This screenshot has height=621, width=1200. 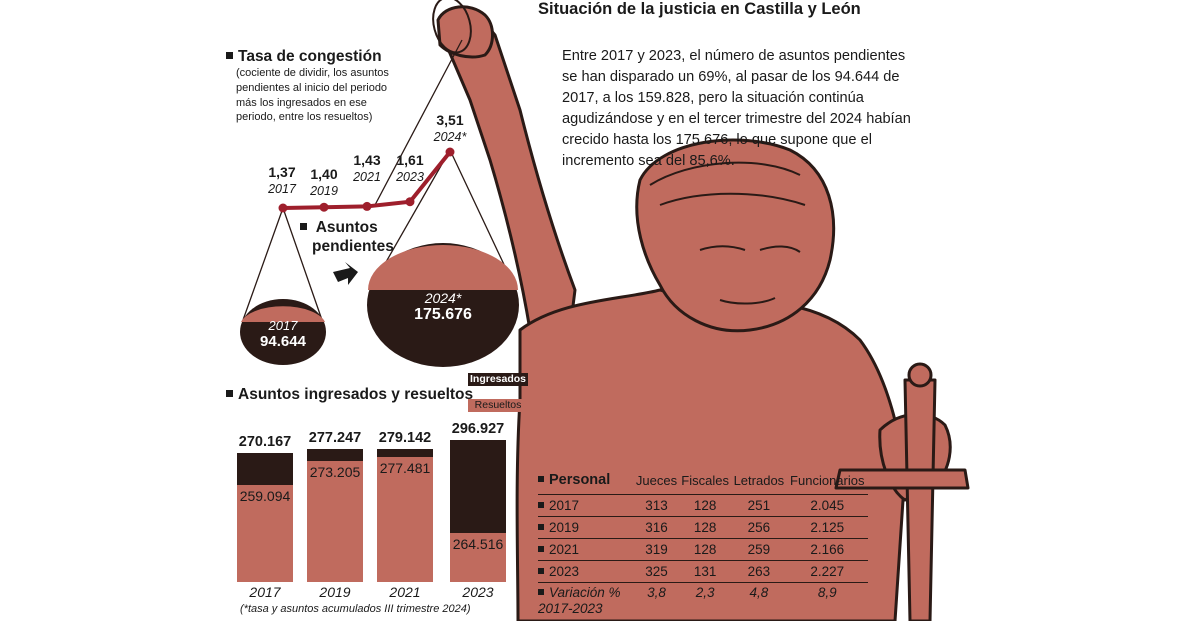 I want to click on congestion-value-2019: 1,40, so click(x=324, y=174).